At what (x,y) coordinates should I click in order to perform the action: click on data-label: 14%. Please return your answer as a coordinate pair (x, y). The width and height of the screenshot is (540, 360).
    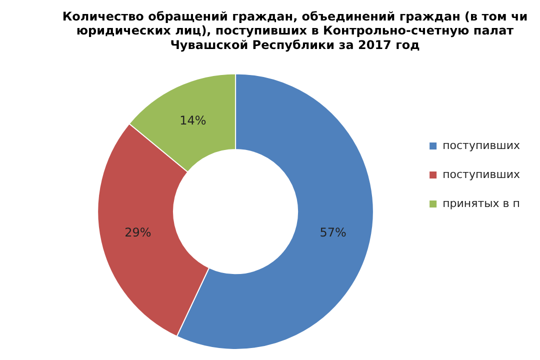
    Looking at the image, I should click on (193, 120).